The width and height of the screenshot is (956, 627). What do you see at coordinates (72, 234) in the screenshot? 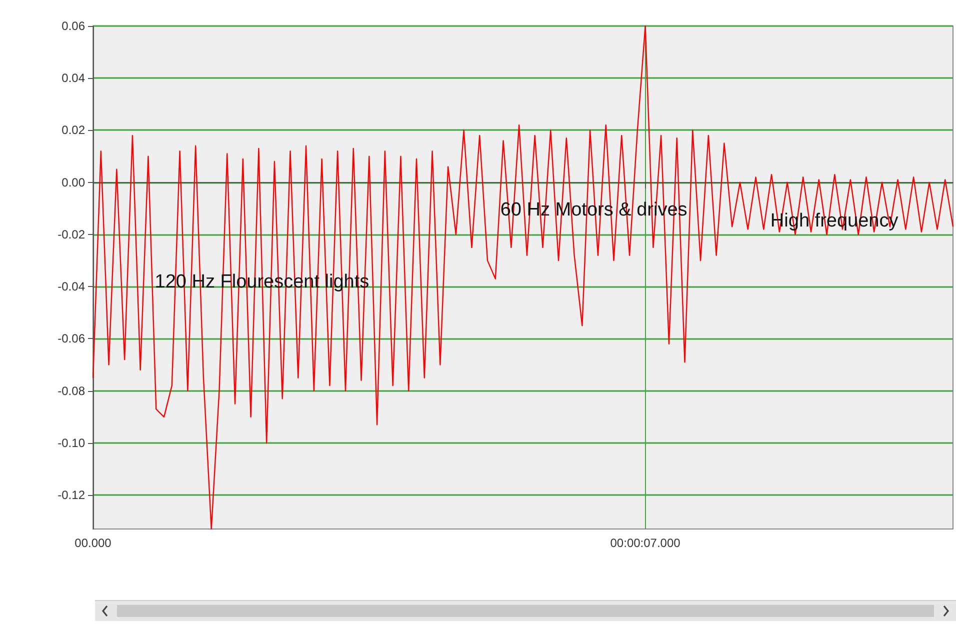
I see `y-tick-label: -0.02` at bounding box center [72, 234].